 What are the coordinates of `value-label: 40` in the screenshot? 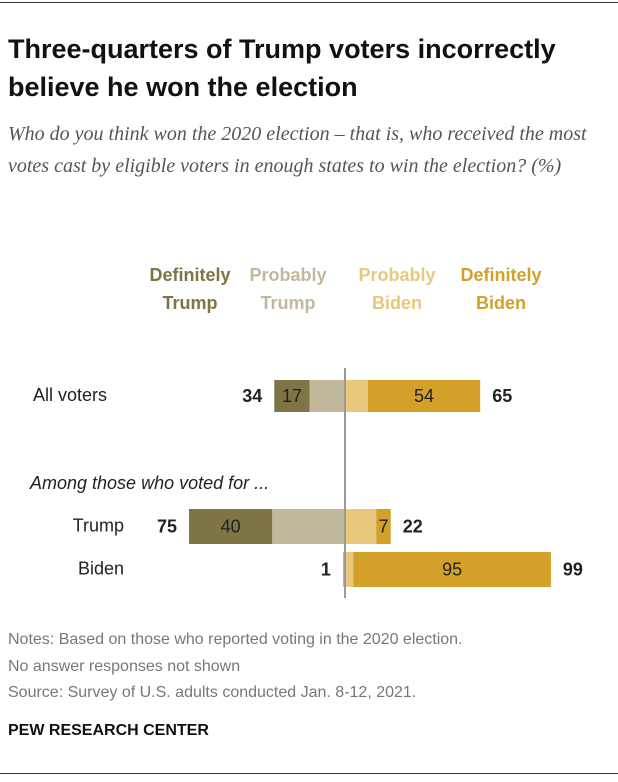 It's located at (231, 526).